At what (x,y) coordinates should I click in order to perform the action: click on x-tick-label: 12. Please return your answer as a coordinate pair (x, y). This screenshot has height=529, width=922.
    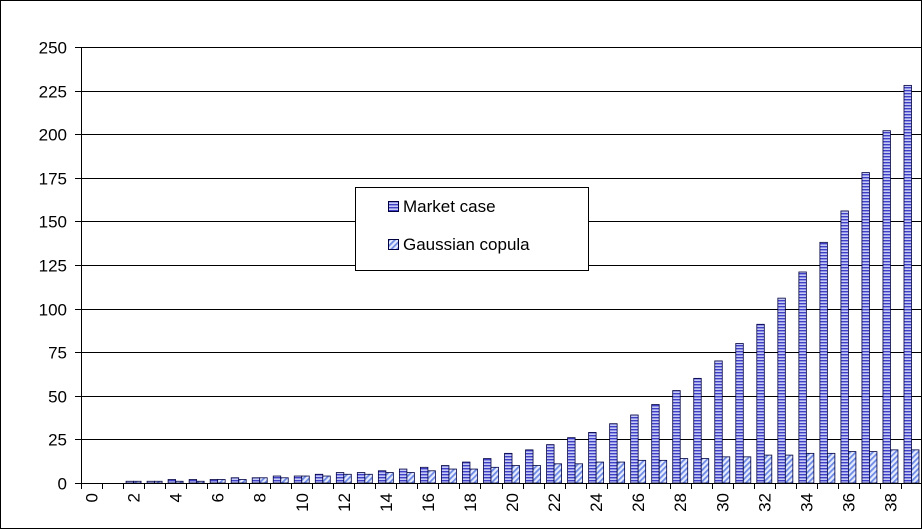
    Looking at the image, I should click on (344, 502).